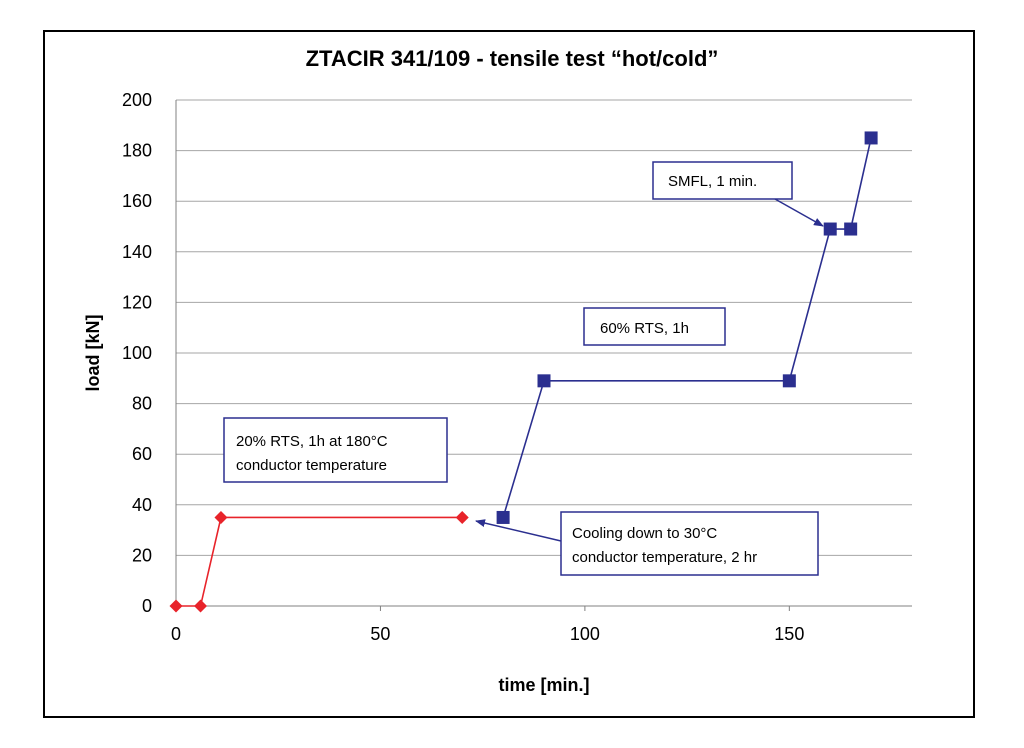 This screenshot has width=1024, height=748. Describe the element at coordinates (137, 100) in the screenshot. I see `y-tick-label: 200` at that location.